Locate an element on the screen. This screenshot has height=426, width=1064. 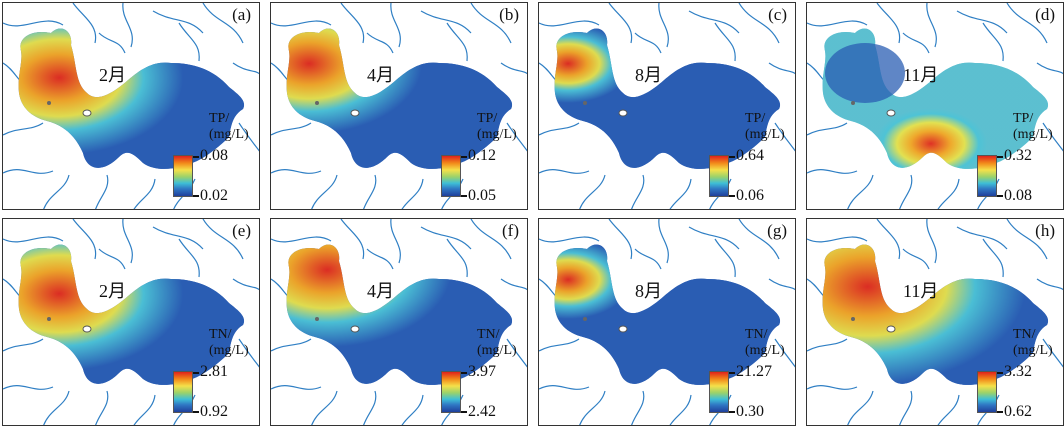
colorbar-min: 0.92 is located at coordinates (214, 411).